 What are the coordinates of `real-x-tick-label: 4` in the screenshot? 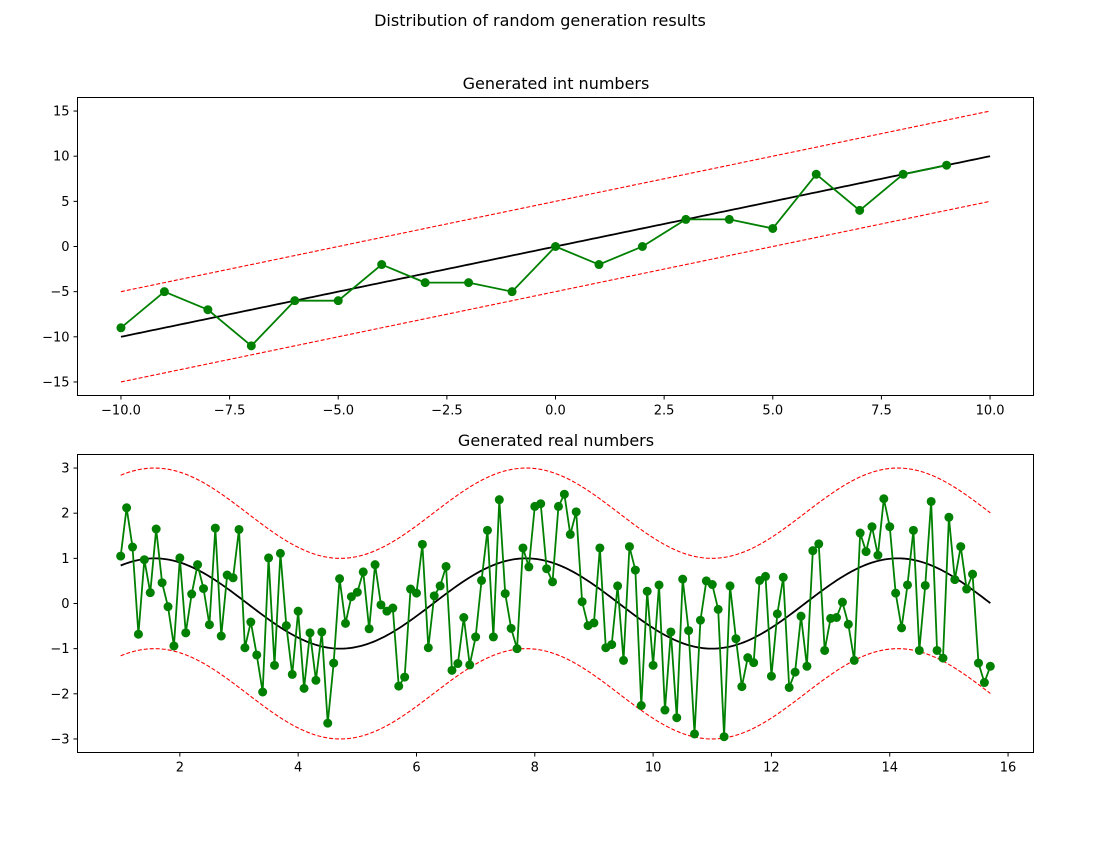 It's located at (298, 768).